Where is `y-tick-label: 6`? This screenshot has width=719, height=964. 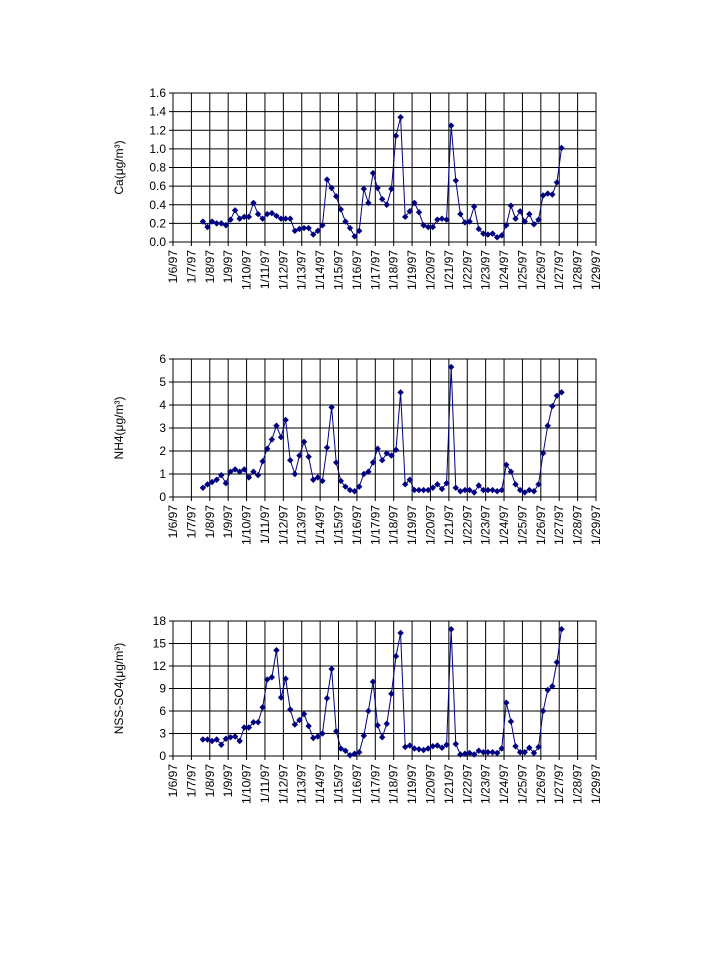
y-tick-label: 6 is located at coordinates (162, 359).